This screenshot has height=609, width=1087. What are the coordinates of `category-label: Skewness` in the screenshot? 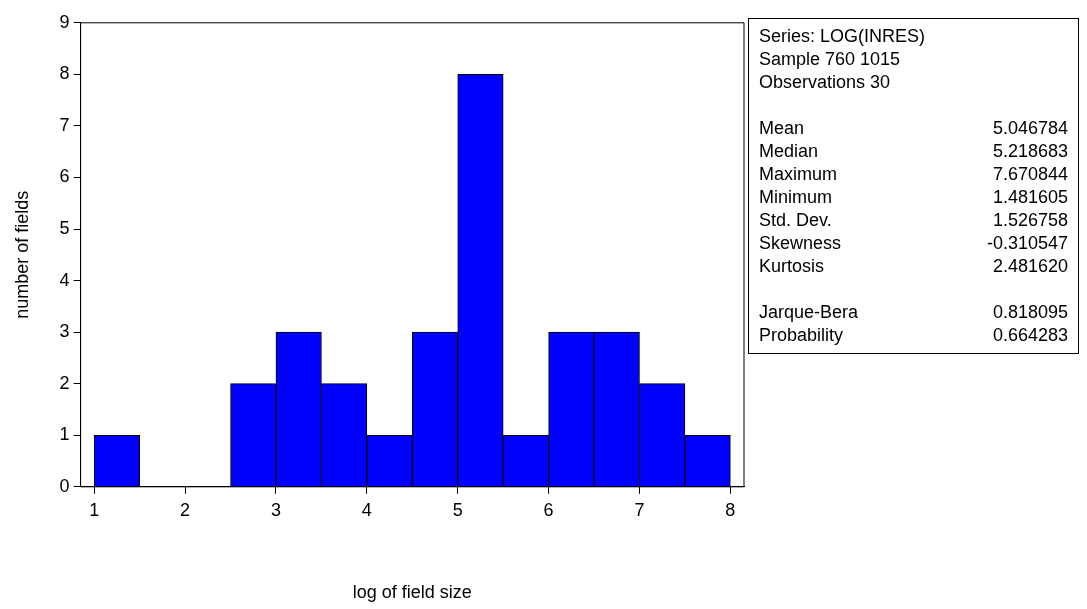 It's located at (800, 243).